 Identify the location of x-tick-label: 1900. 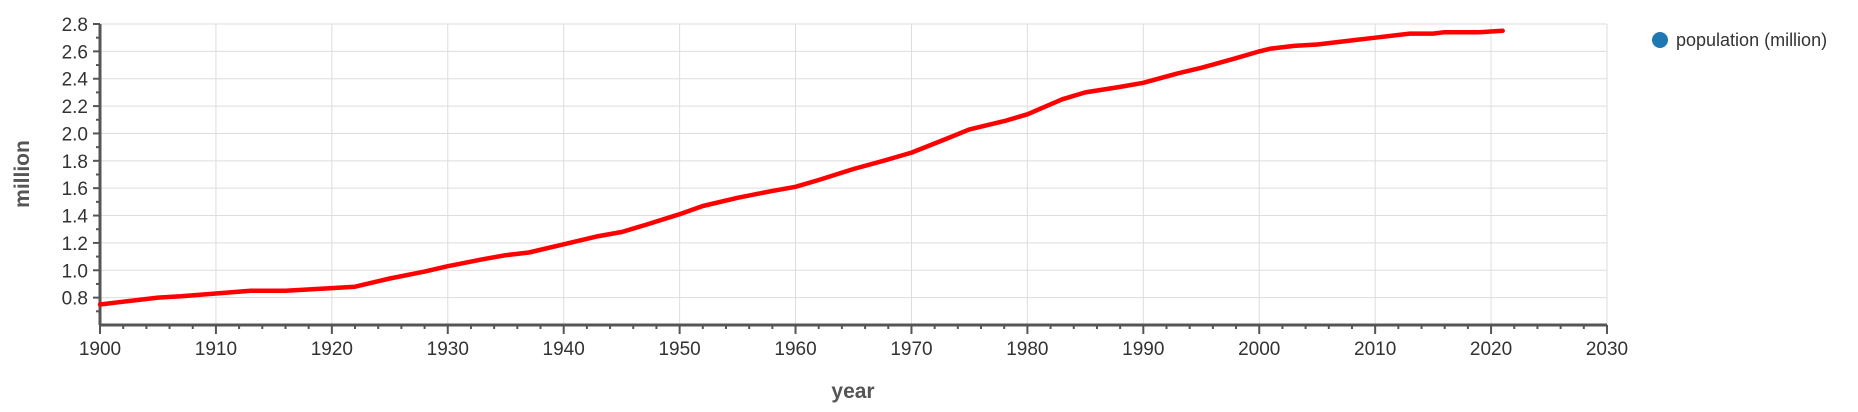
(100, 349).